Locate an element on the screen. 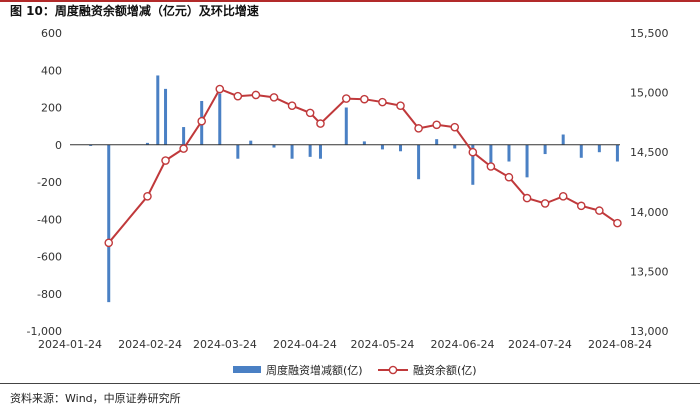  right-tick-label: 14,000 is located at coordinates (649, 212).